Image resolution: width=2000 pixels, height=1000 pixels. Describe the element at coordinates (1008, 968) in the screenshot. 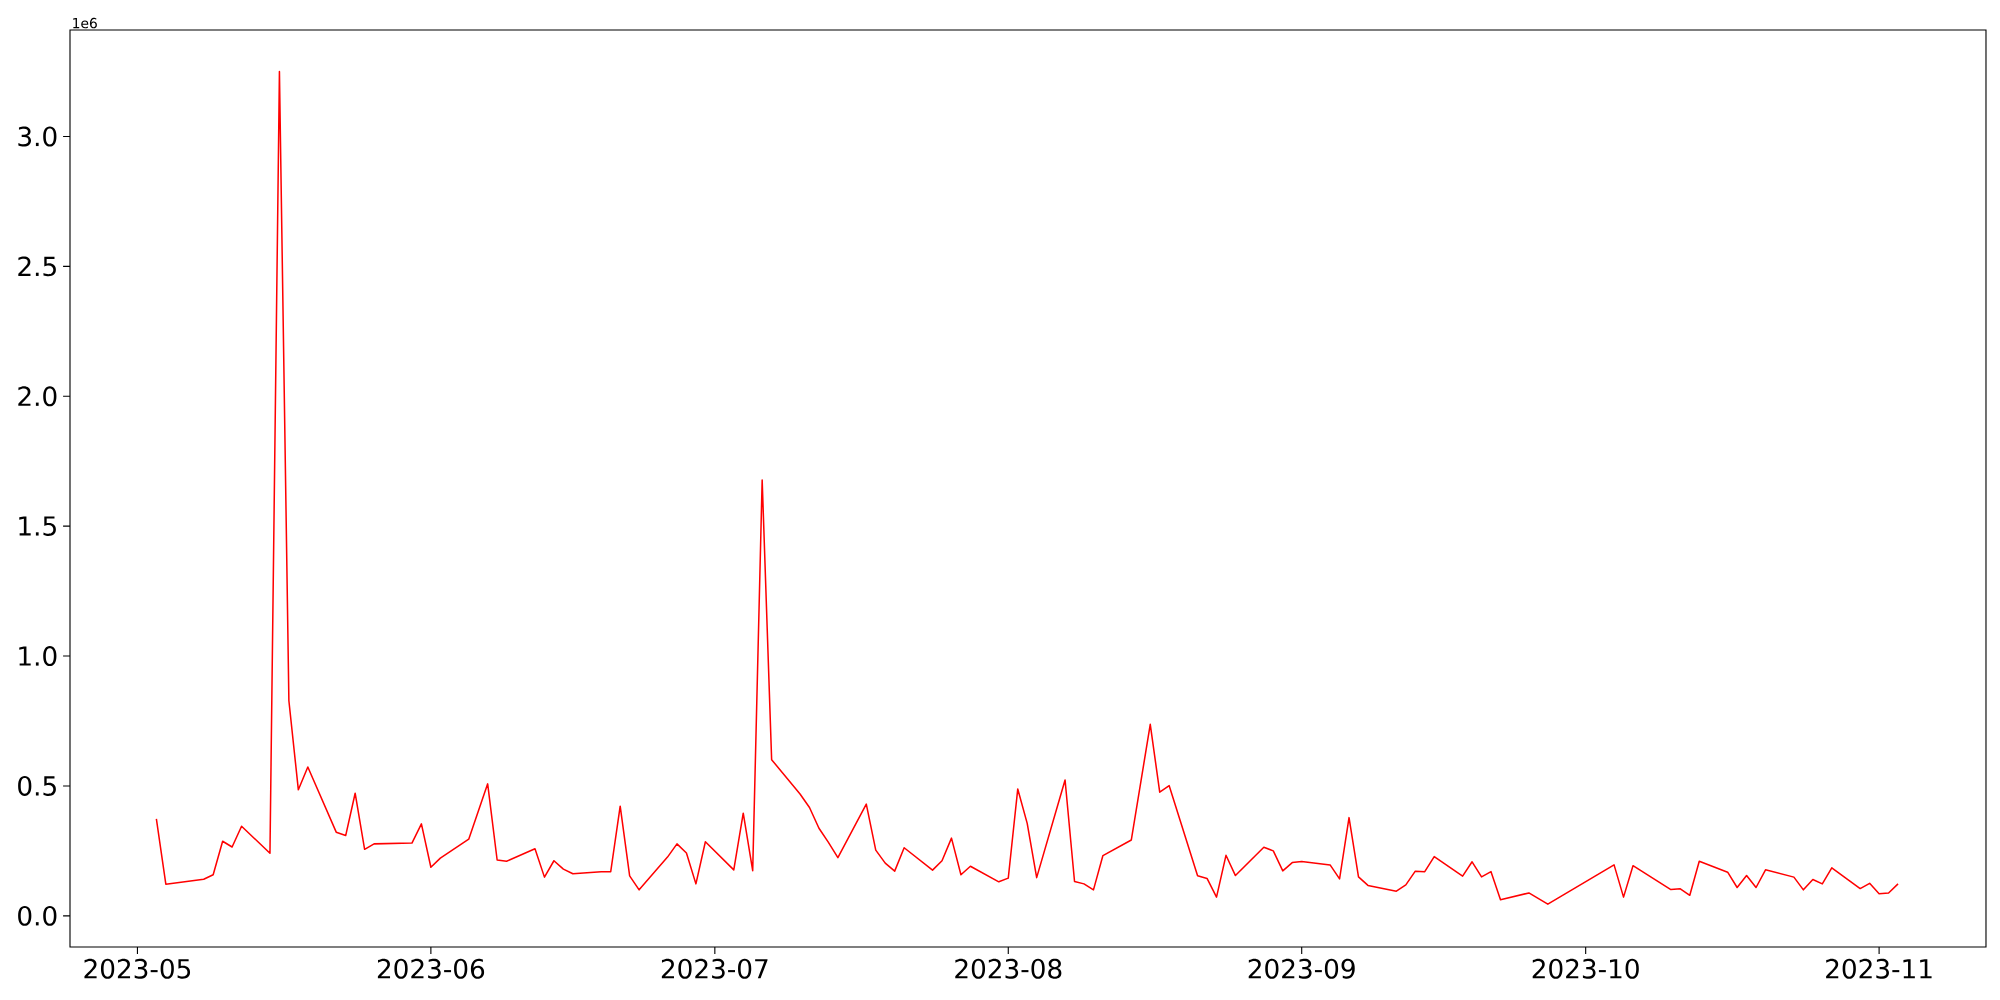

I see `x-tick-label: 2023-08` at that location.